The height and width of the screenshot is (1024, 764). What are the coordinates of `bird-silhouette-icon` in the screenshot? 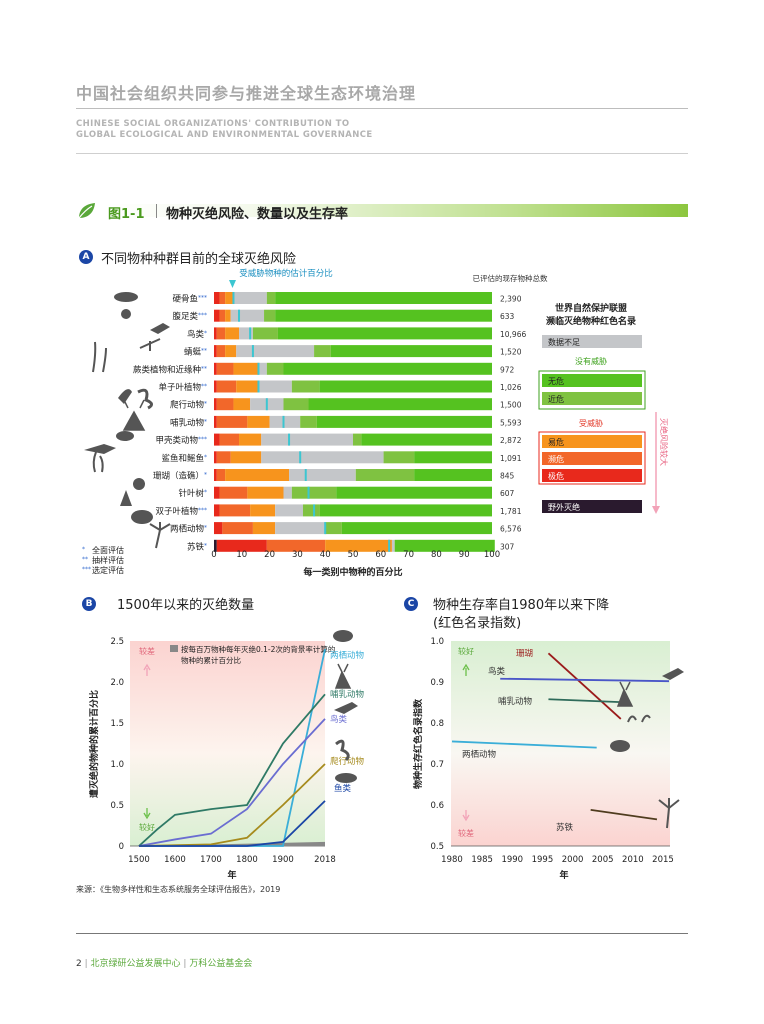 It's located at (673, 674).